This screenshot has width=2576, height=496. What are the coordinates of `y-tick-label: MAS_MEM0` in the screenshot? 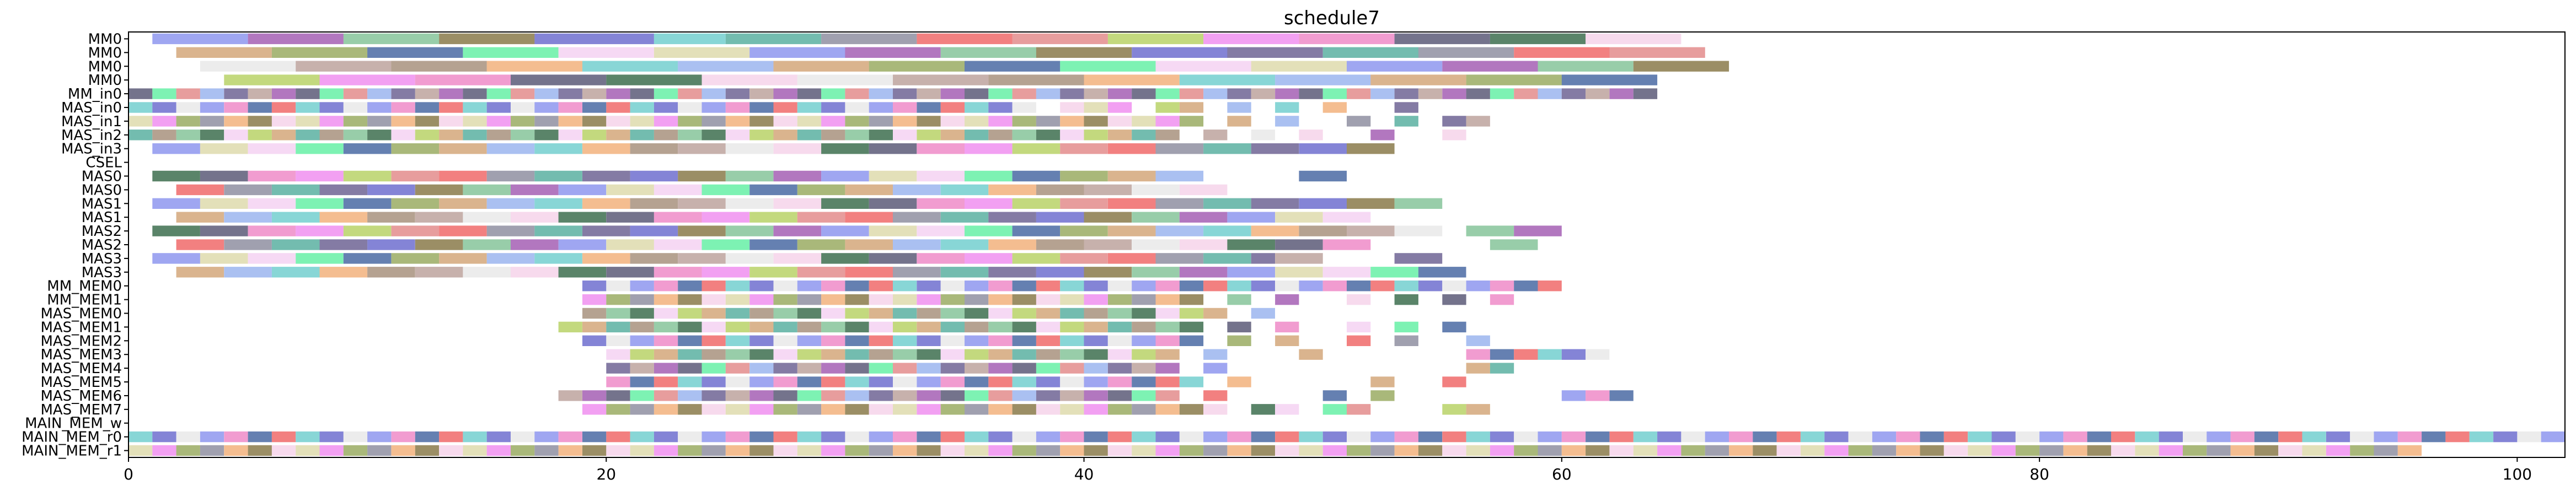 It's located at (81, 314).